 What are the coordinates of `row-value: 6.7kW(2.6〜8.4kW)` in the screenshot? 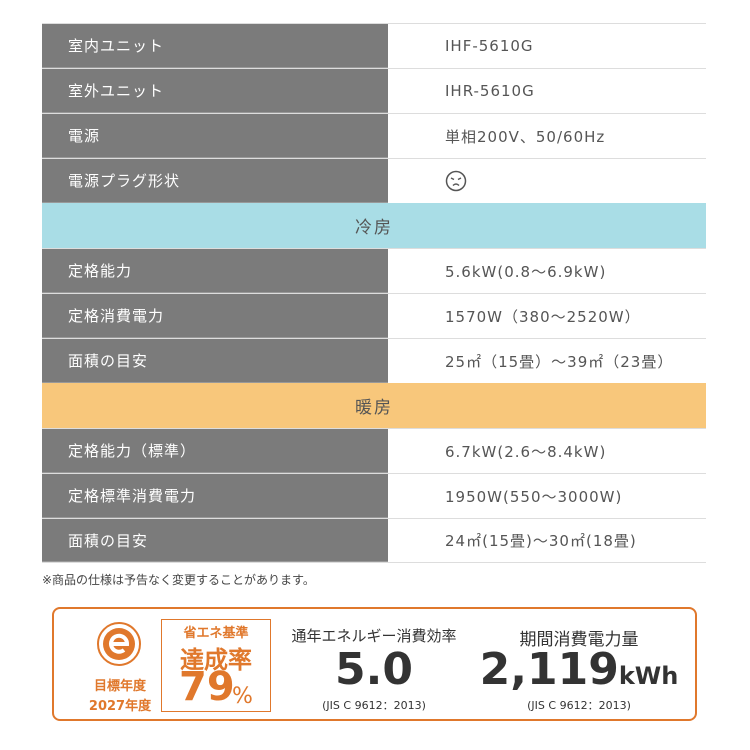 It's located at (526, 451).